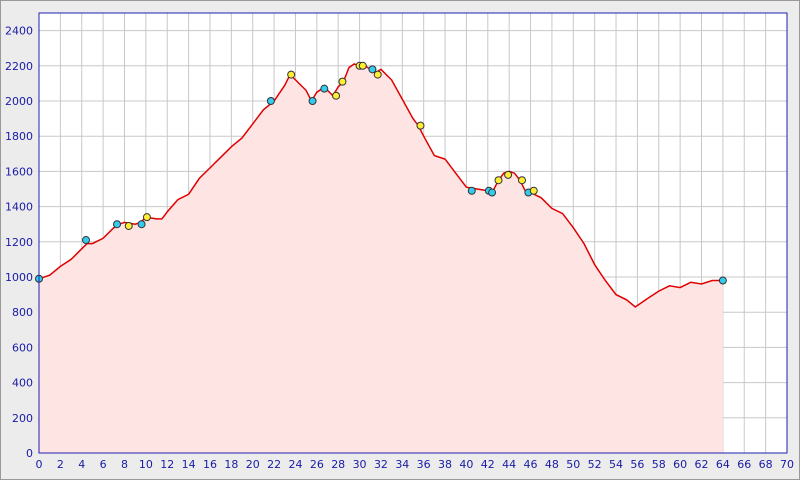 This screenshot has width=800, height=480. Describe the element at coordinates (509, 464) in the screenshot. I see `x-tick-label: 44` at that location.